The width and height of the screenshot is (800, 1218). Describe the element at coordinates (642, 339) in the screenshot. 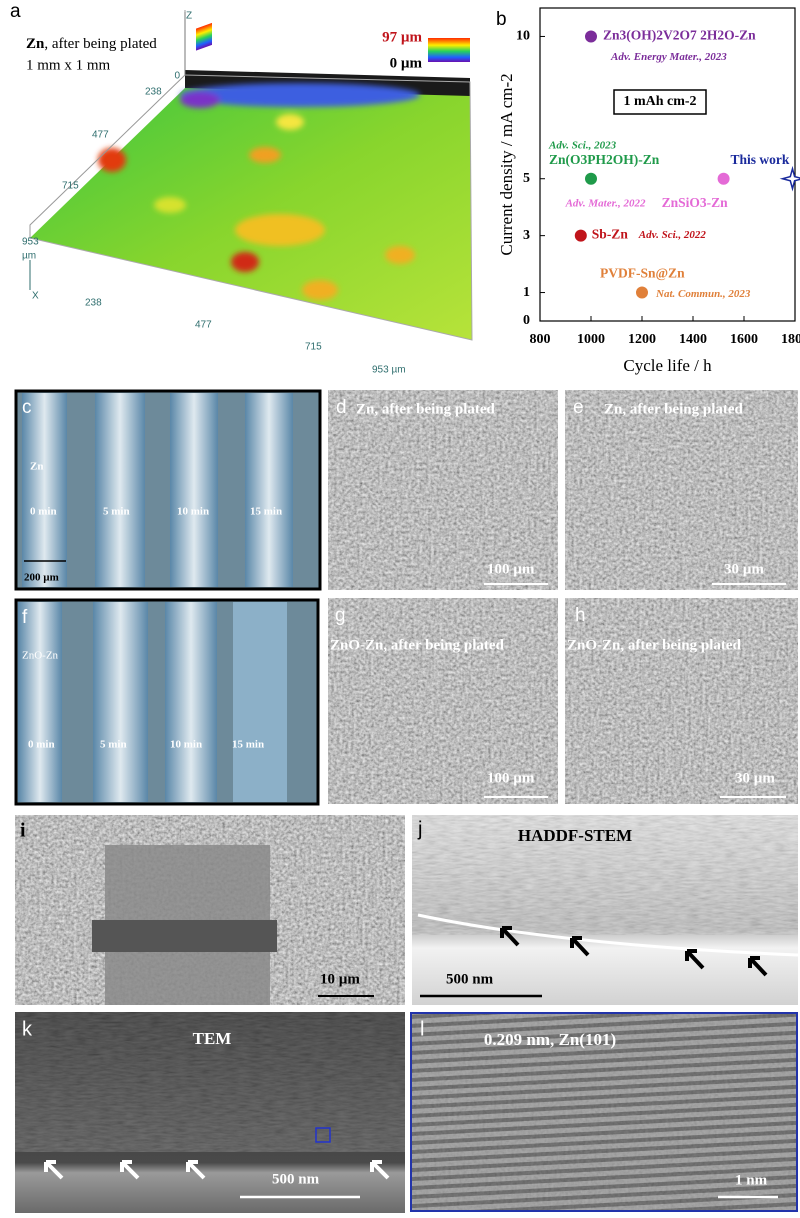

I see `x-tick-label: 1200` at that location.